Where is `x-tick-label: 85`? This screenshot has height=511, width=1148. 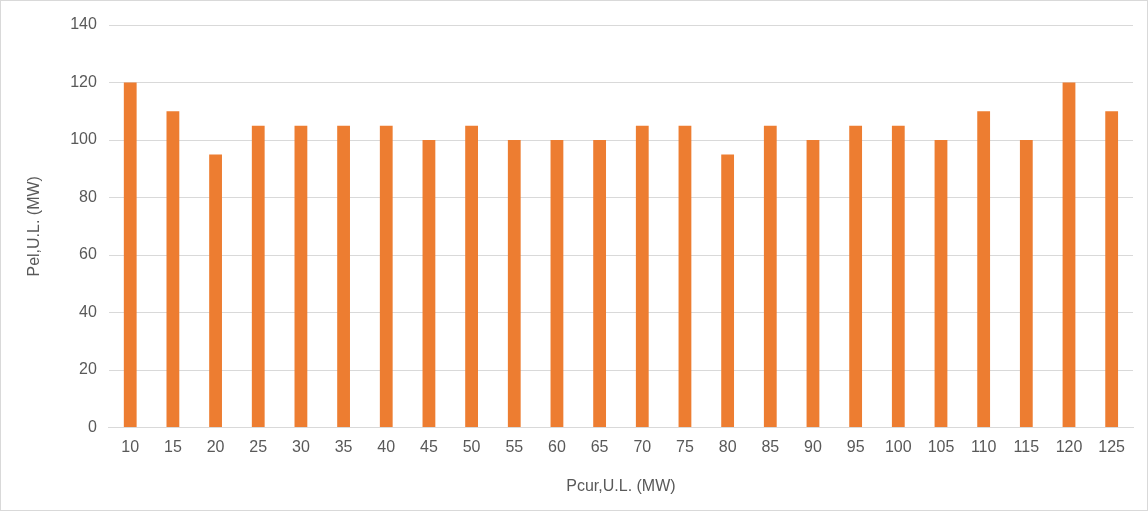 x-tick-label: 85 is located at coordinates (770, 446).